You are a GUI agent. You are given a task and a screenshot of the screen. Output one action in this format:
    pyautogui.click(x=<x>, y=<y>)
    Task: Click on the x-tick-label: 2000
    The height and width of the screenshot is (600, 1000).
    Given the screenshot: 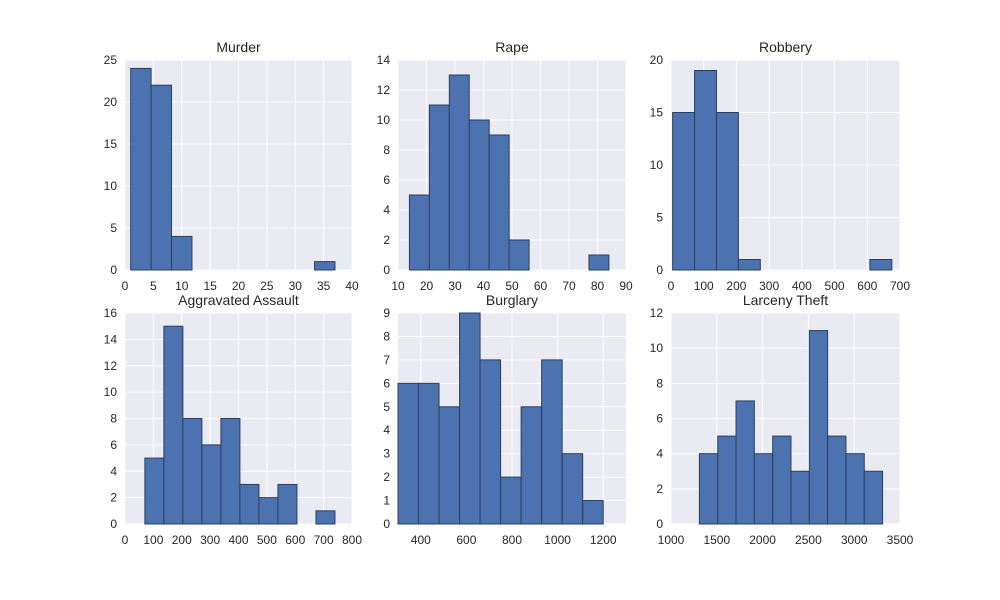 What is the action you would take?
    pyautogui.click(x=762, y=540)
    